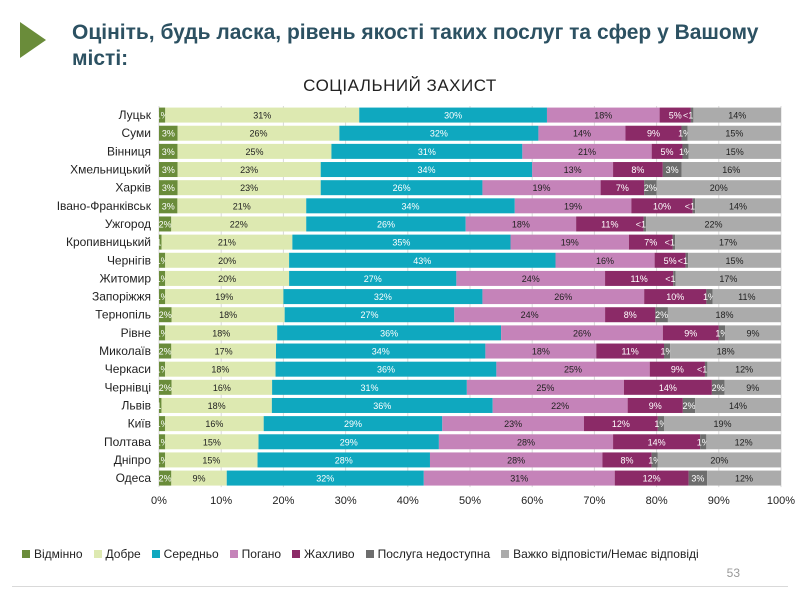 The width and height of the screenshot is (800, 591). What do you see at coordinates (382, 406) in the screenshot?
I see `data-label: 36%` at bounding box center [382, 406].